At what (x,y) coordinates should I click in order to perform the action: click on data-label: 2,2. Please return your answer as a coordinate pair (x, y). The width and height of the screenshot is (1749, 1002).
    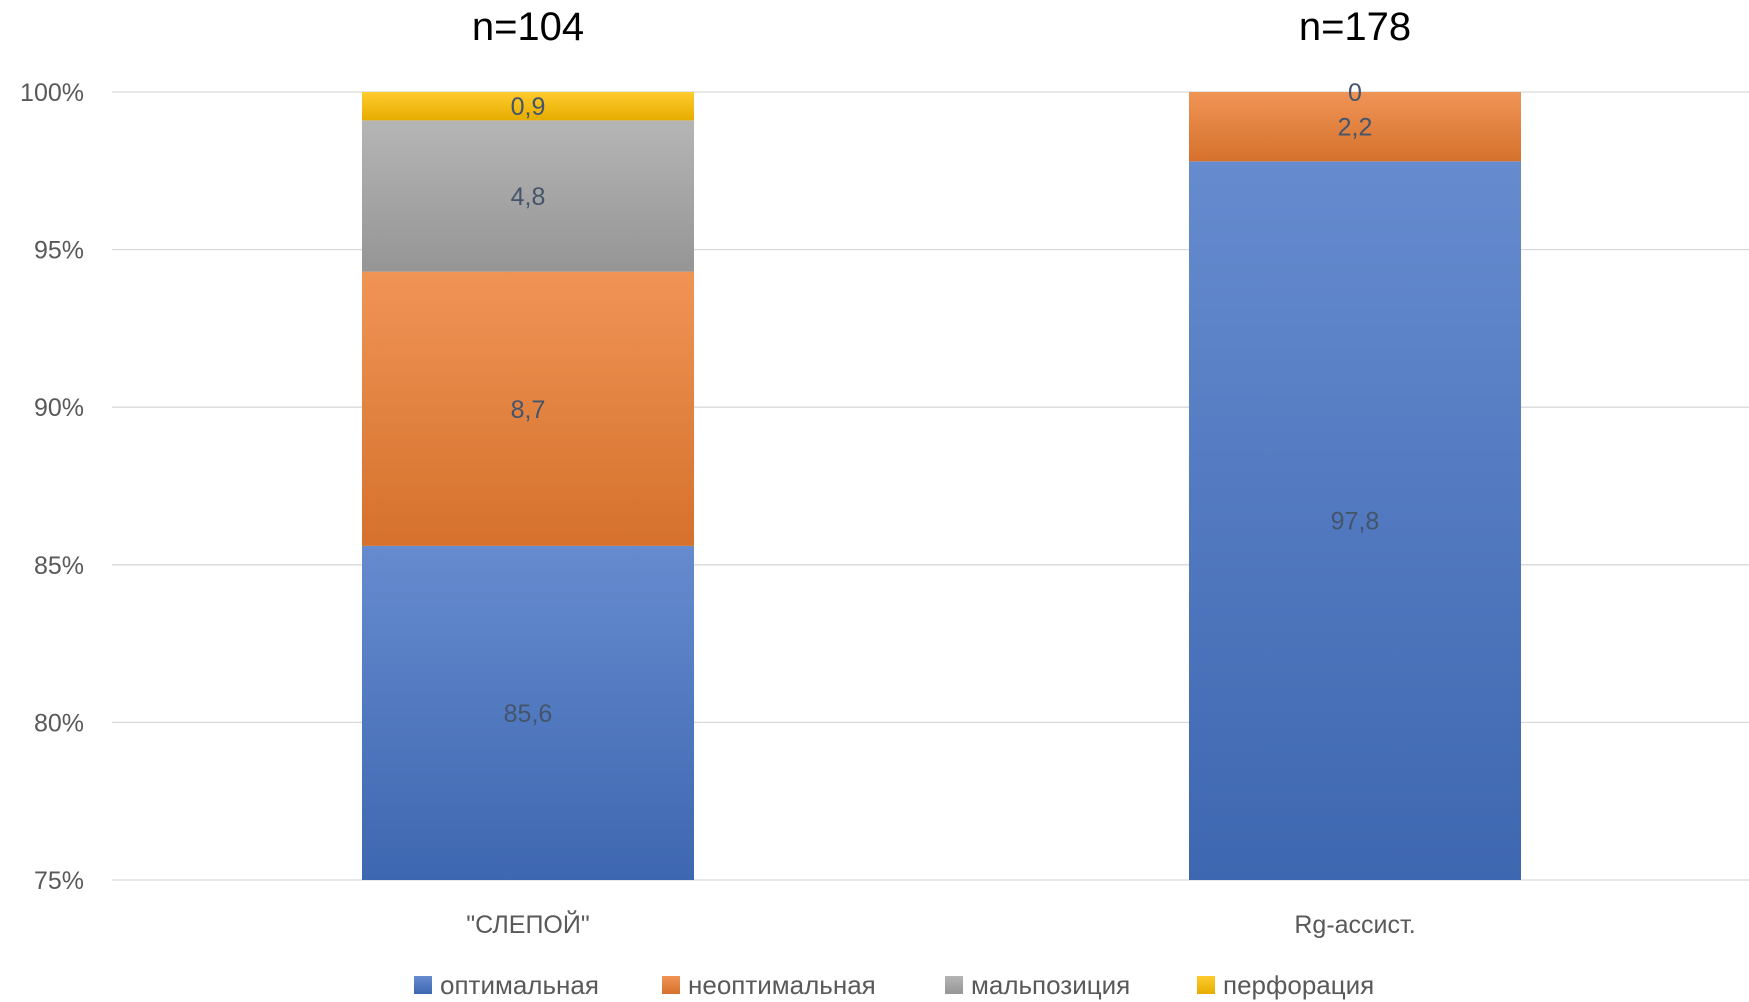
    Looking at the image, I should click on (1355, 128).